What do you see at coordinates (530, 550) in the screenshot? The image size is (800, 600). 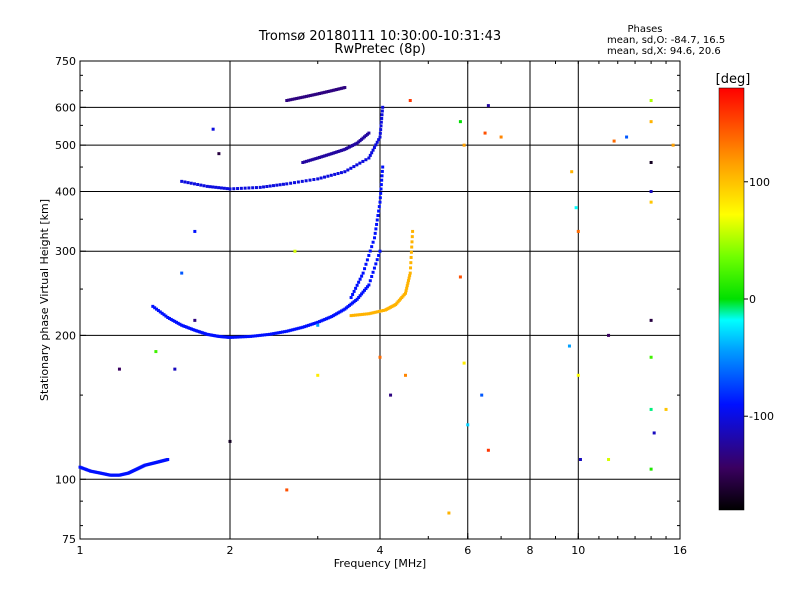 I see `x-tick-label: 8` at bounding box center [530, 550].